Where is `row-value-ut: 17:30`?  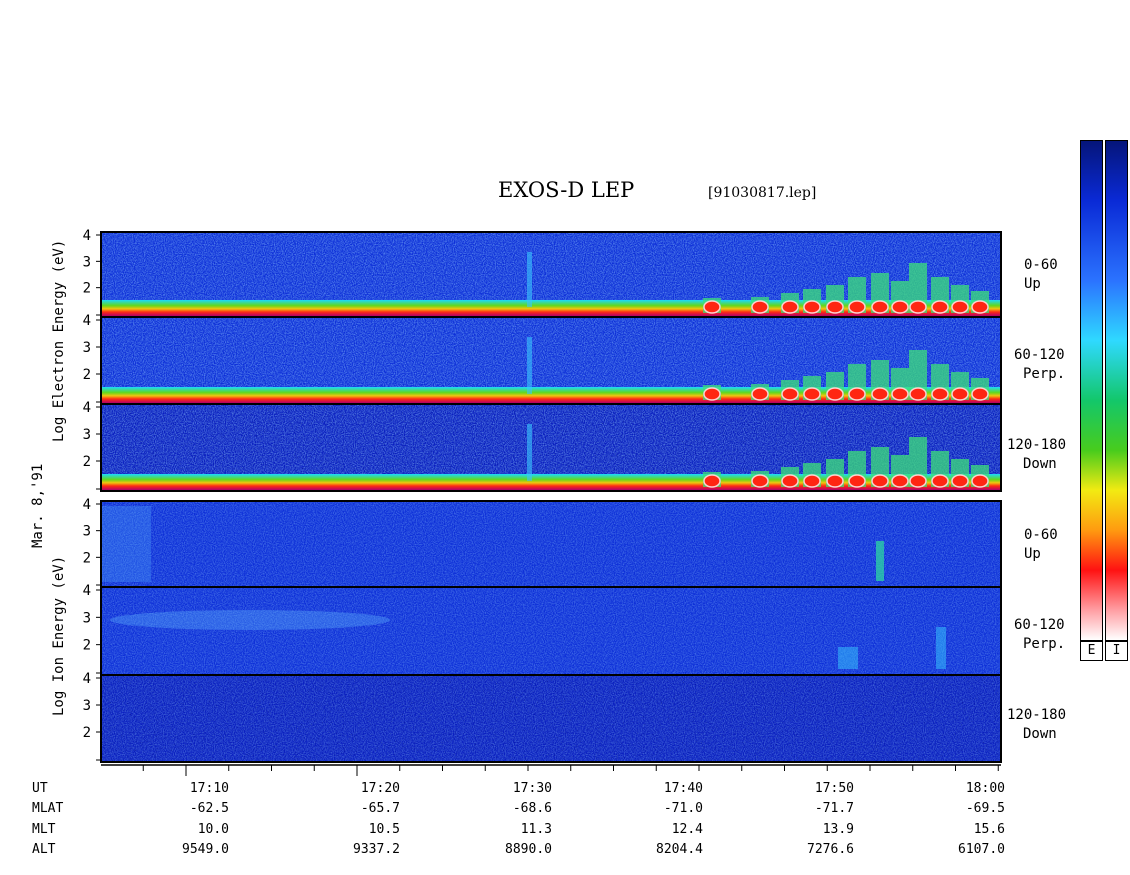
row-value-ut: 17:30 is located at coordinates (532, 788).